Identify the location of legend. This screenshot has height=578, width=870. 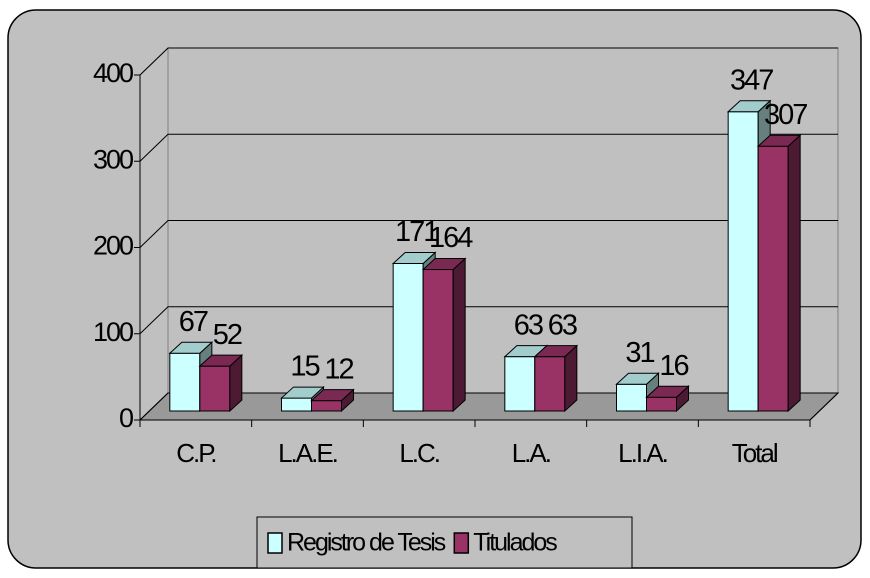
(444, 542).